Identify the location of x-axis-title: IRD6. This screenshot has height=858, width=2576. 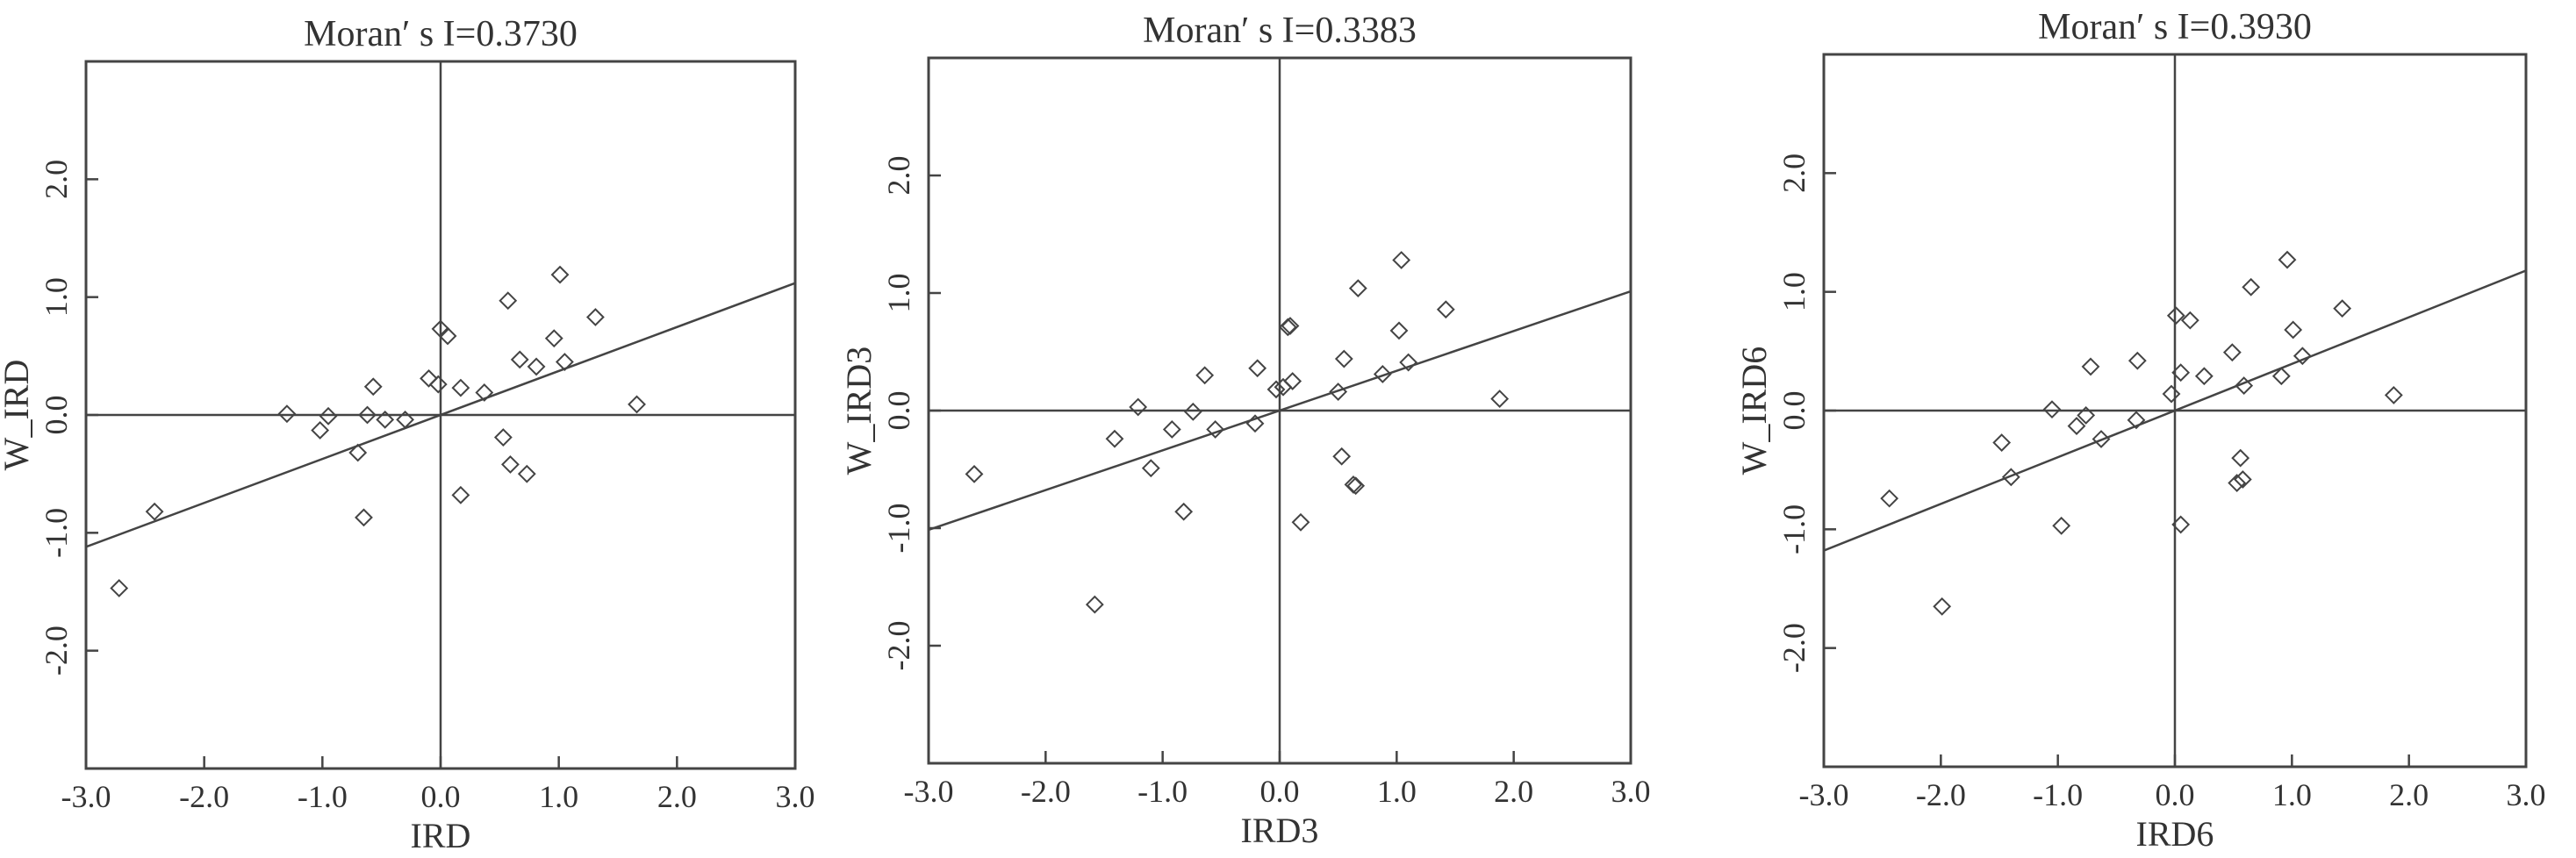
(2175, 834).